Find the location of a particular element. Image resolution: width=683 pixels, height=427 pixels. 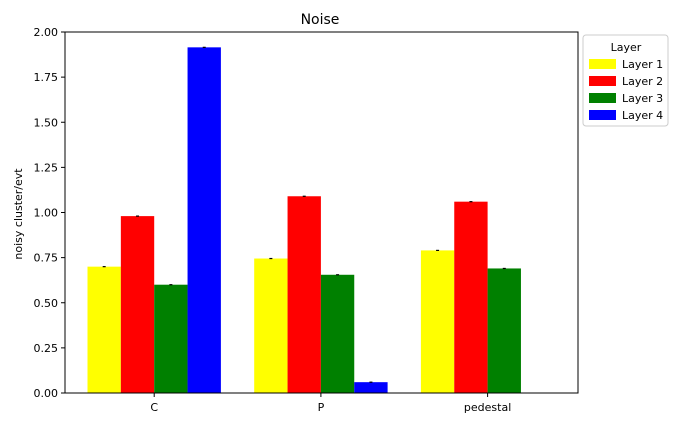

y-tick-label: 1.75 is located at coordinates (46, 77).